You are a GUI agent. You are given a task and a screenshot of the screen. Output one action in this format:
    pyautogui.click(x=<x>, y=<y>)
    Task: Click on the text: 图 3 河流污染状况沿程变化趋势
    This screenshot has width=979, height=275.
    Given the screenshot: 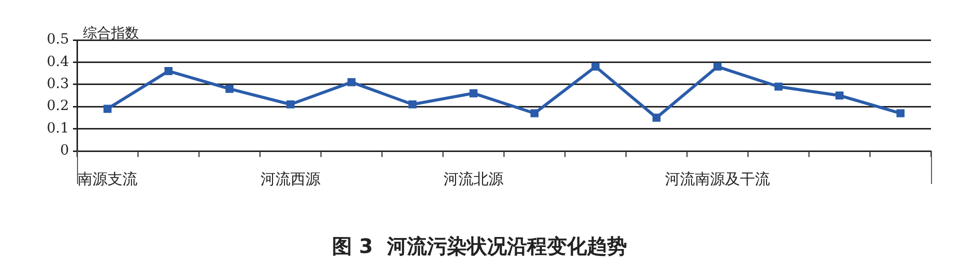 What is the action you would take?
    pyautogui.click(x=479, y=246)
    